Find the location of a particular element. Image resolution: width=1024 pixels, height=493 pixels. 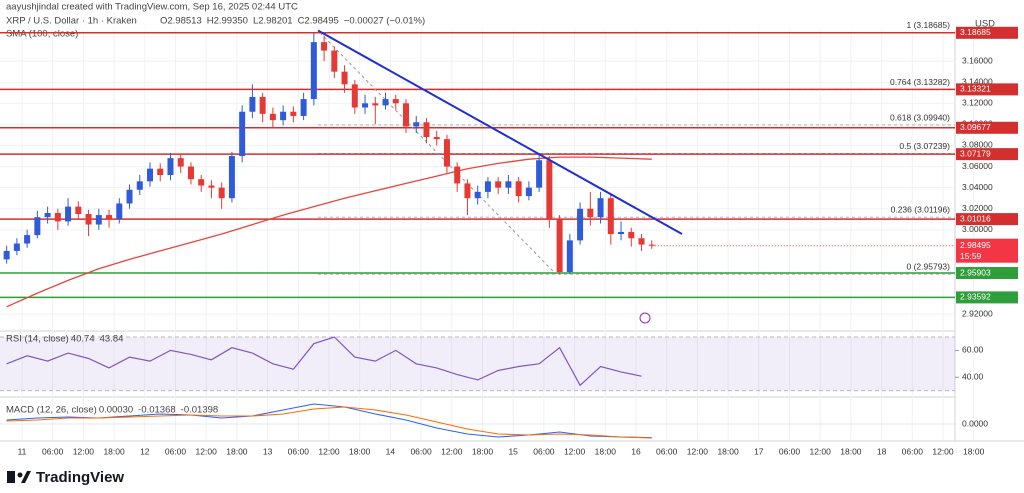

x-tick-label: 14 is located at coordinates (391, 451).